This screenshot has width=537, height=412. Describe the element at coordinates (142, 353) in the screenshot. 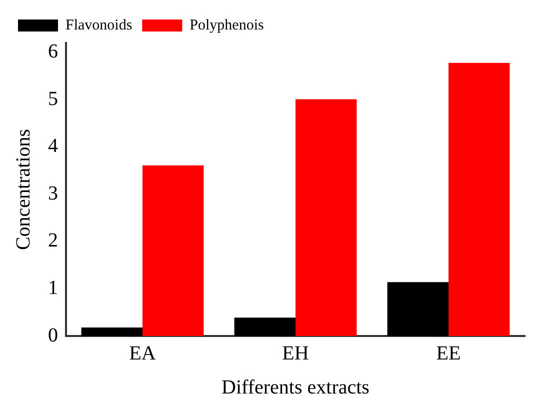

I see `x-tick-label: EA` at that location.